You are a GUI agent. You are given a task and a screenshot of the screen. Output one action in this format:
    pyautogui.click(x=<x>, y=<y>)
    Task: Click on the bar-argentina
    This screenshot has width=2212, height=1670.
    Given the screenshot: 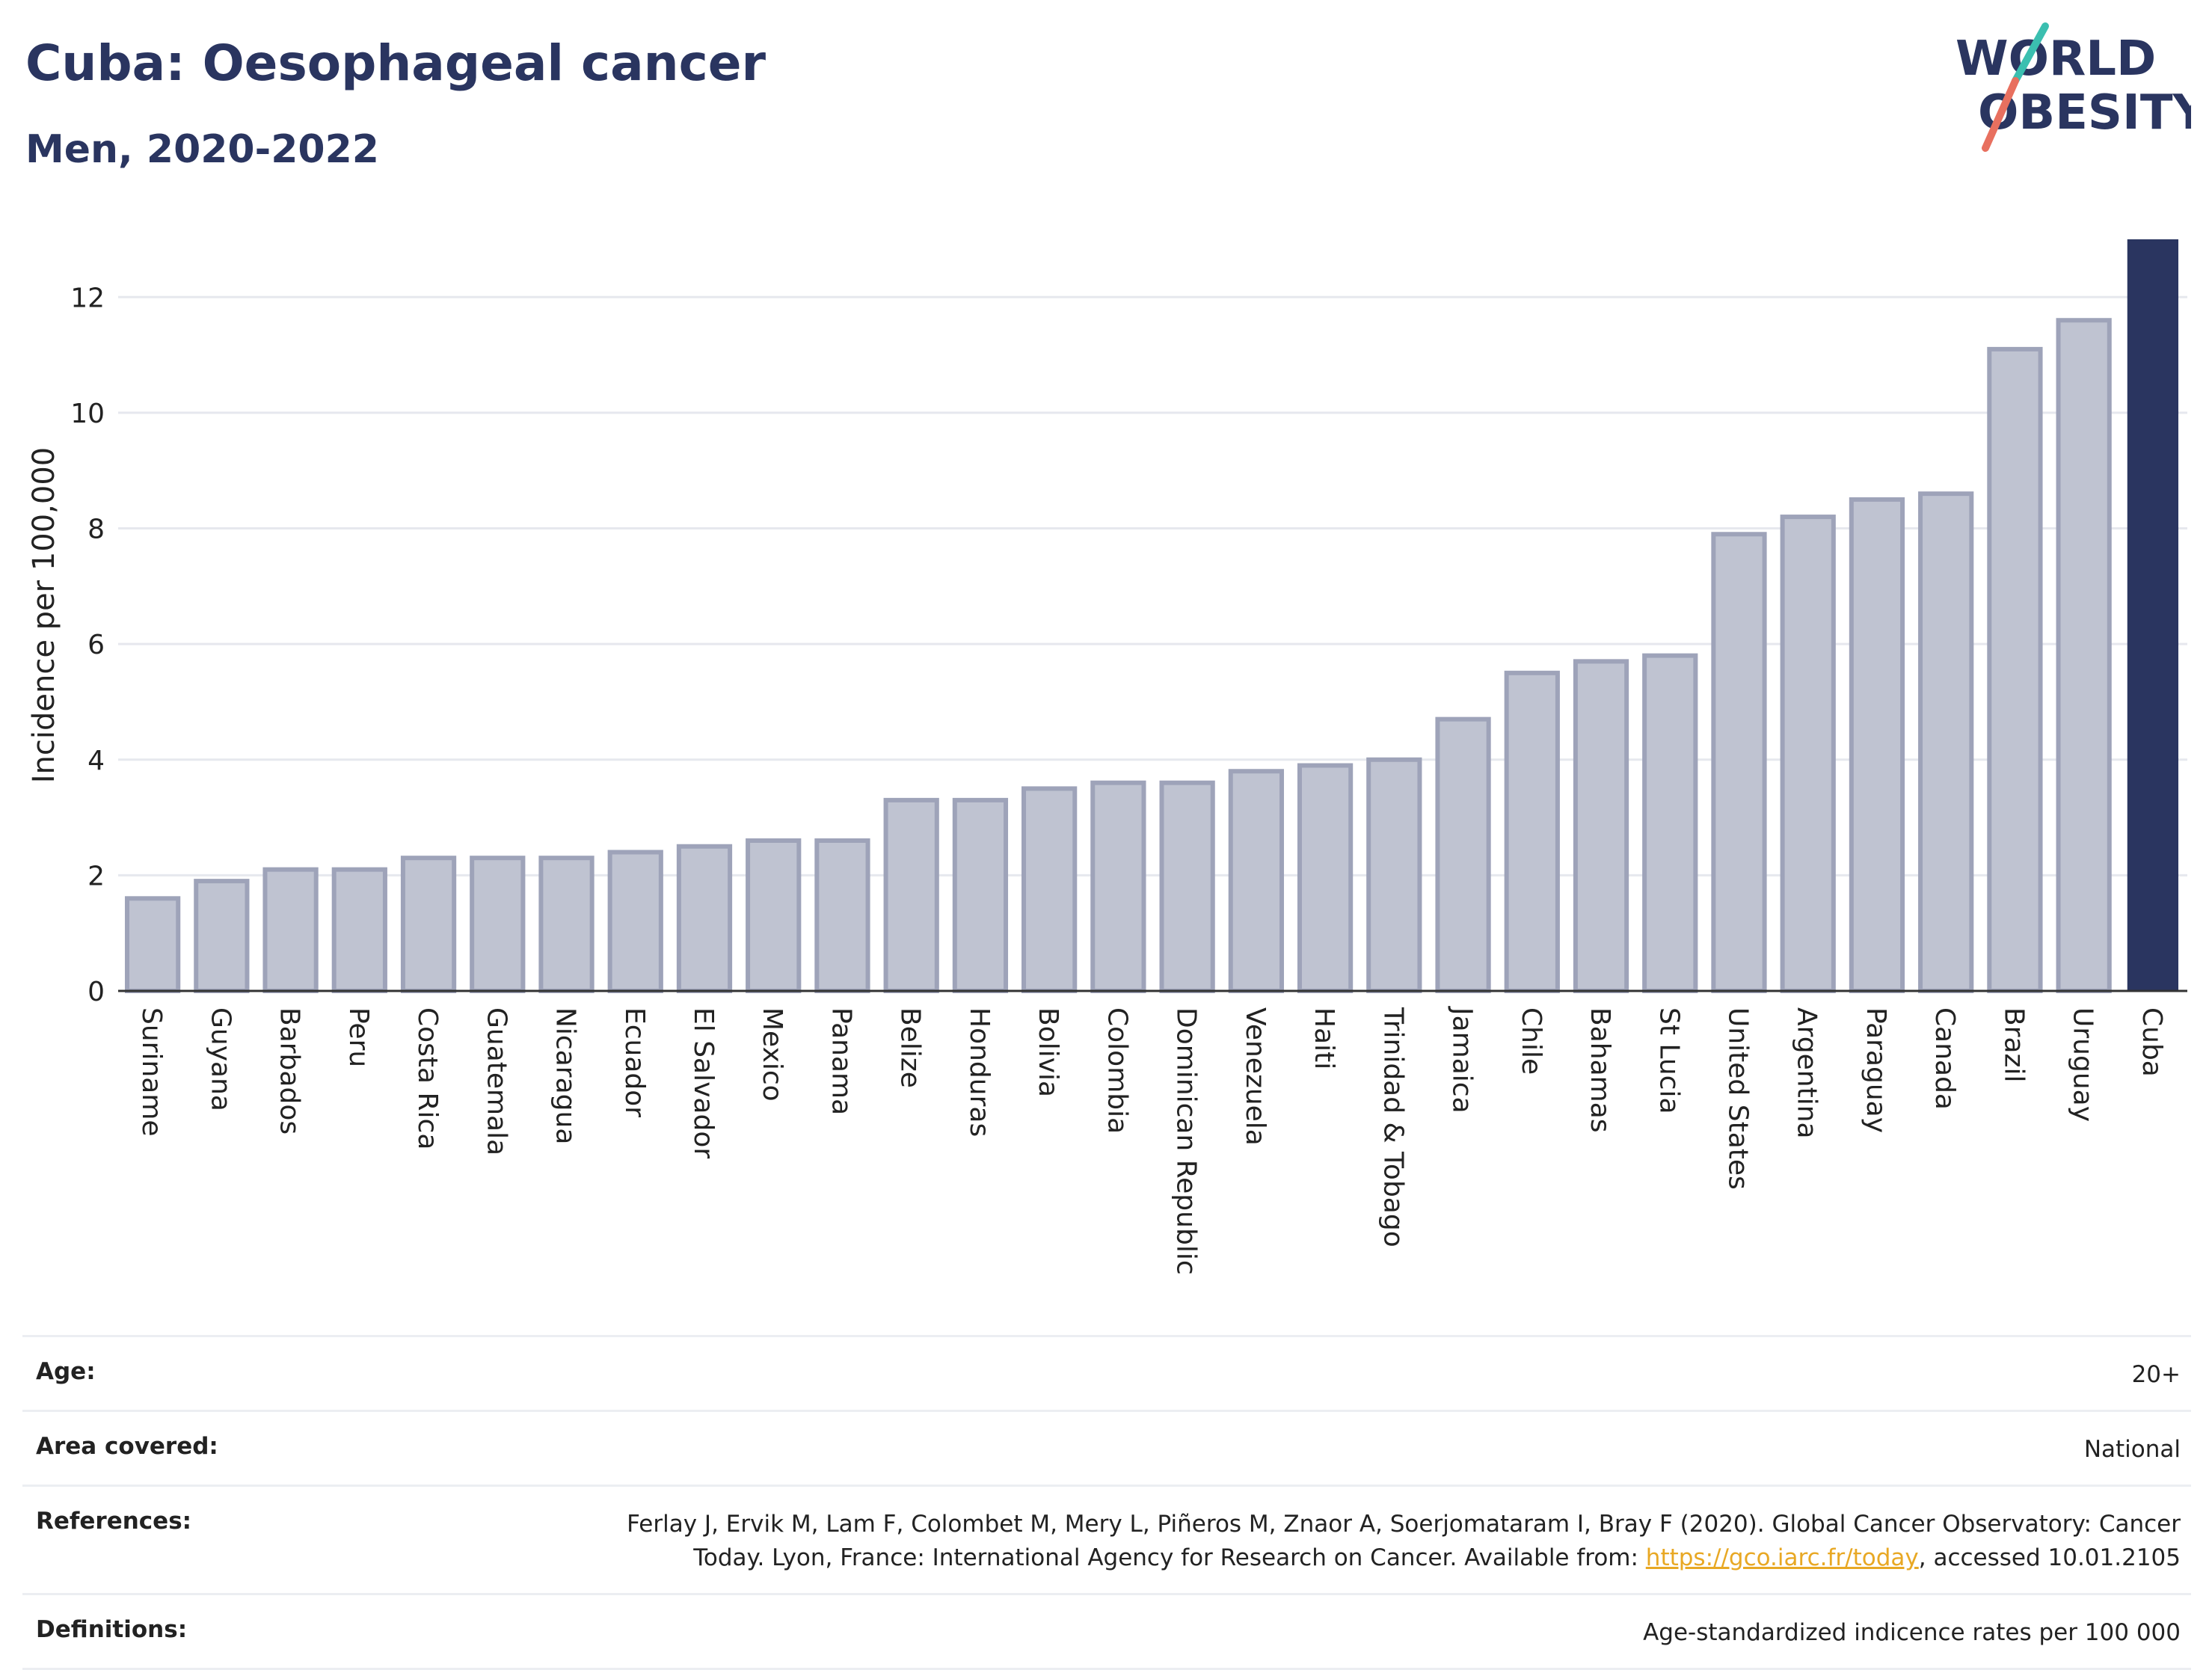 What is the action you would take?
    pyautogui.click(x=1808, y=754)
    